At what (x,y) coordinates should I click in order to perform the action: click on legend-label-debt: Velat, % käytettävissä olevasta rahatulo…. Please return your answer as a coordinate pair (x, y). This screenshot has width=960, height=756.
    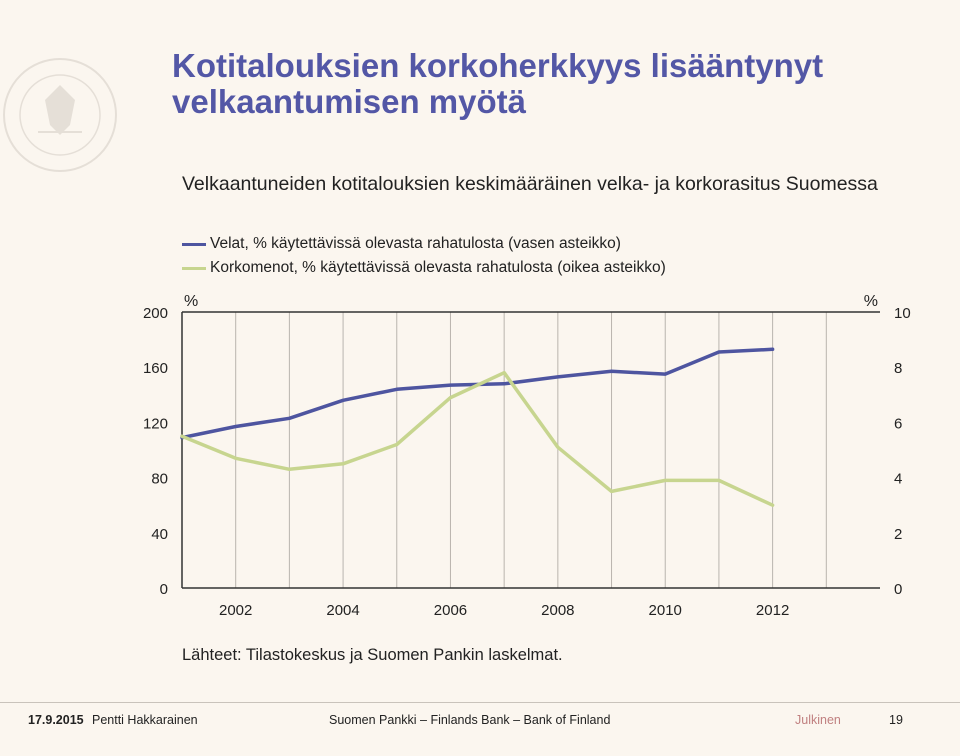
    Looking at the image, I should click on (415, 243).